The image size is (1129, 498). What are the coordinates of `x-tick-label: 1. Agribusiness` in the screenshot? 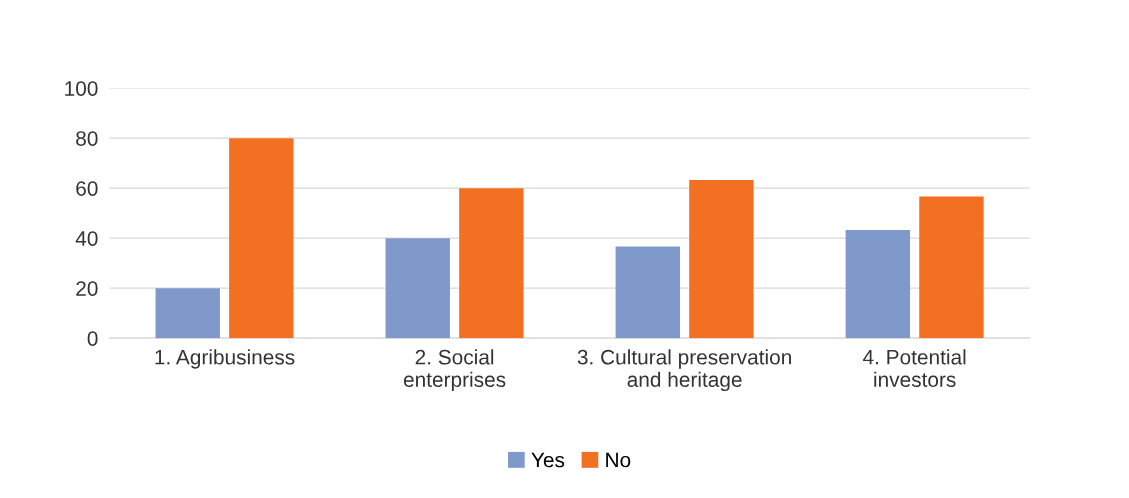 It's located at (225, 359).